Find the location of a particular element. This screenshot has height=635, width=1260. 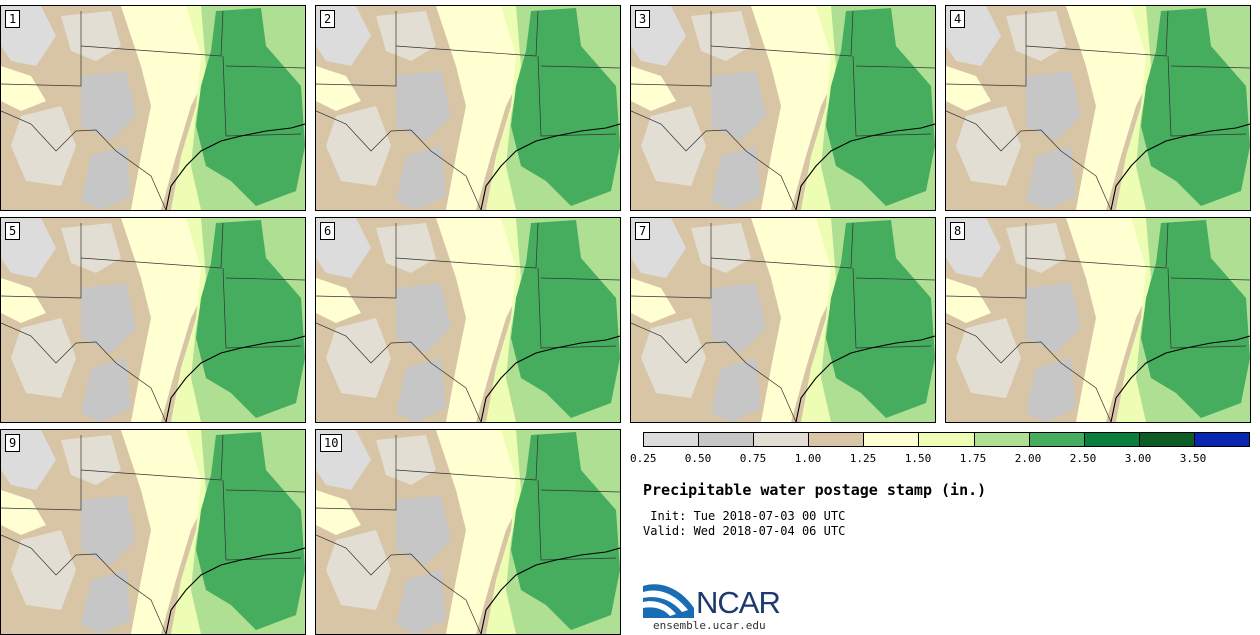

stamp-6: 6 is located at coordinates (468, 320).